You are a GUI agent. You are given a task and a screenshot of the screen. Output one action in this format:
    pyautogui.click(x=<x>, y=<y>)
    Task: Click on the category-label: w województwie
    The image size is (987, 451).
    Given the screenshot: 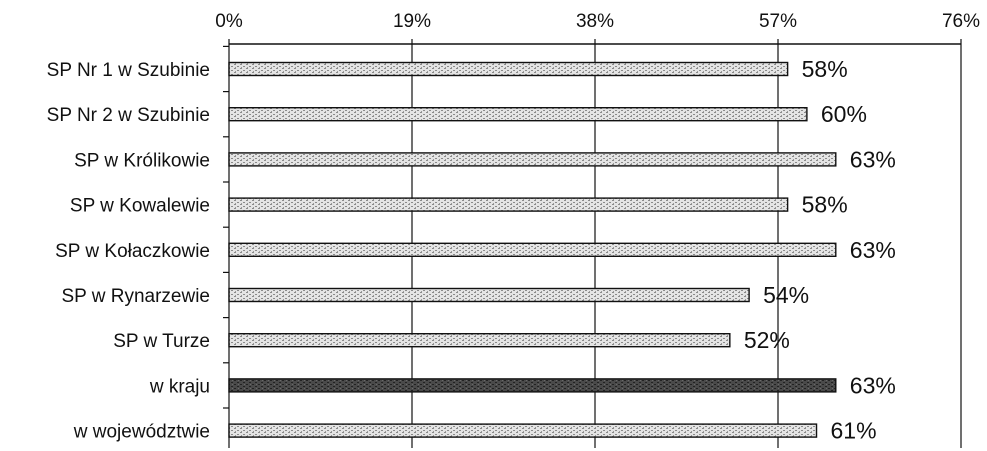 What is the action you would take?
    pyautogui.click(x=141, y=432)
    